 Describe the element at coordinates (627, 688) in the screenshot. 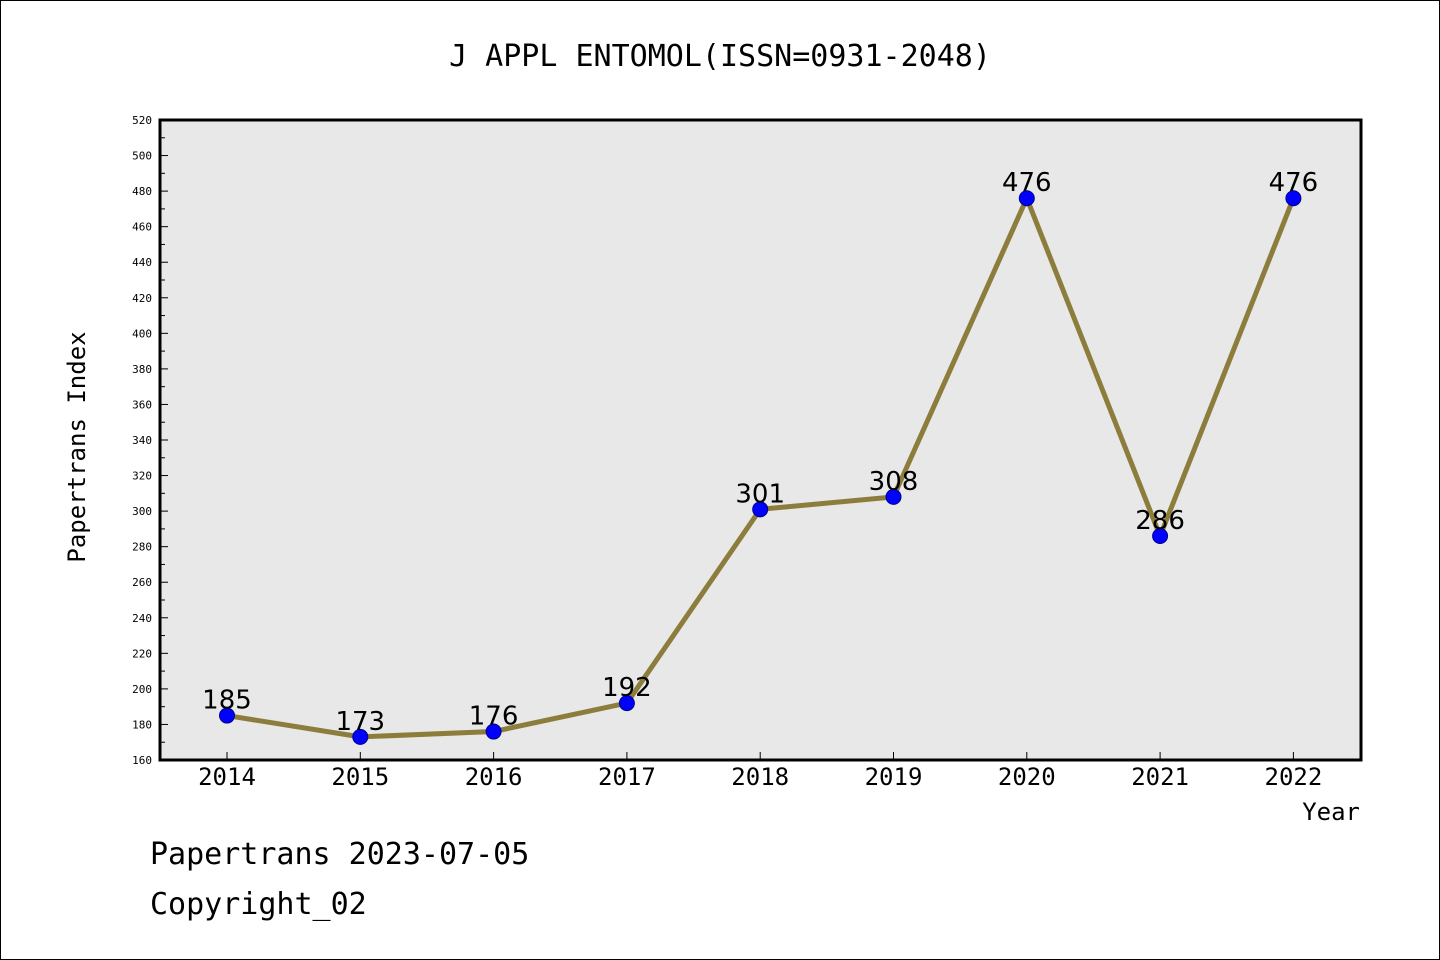

I see `data-label: 192` at that location.